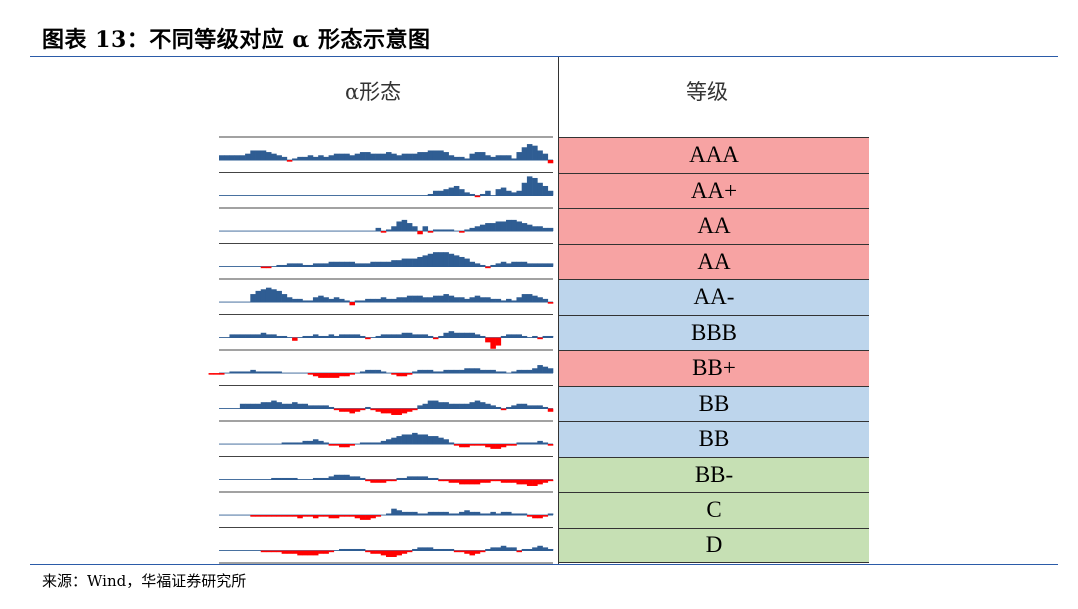 Image resolution: width=1078 pixels, height=609 pixels. I want to click on grade-cell: AA-, so click(714, 297).